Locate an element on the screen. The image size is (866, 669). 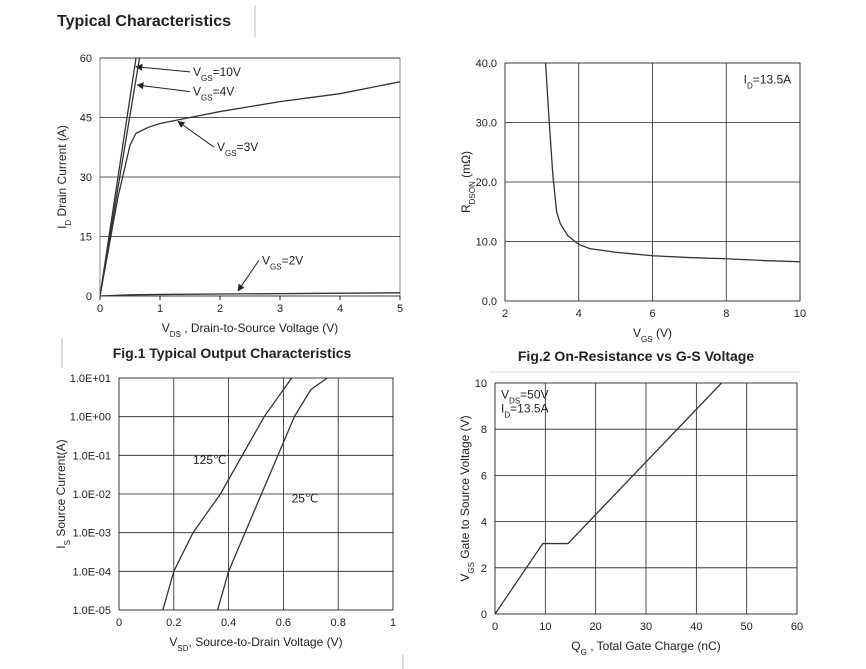
x-tick-label: 3 is located at coordinates (280, 309).